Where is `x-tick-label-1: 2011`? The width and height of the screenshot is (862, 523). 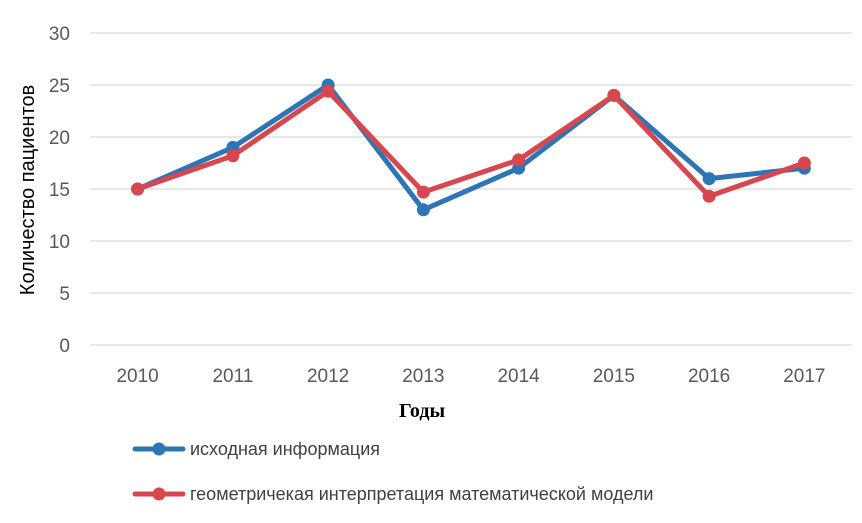
x-tick-label-1: 2011 is located at coordinates (232, 376).